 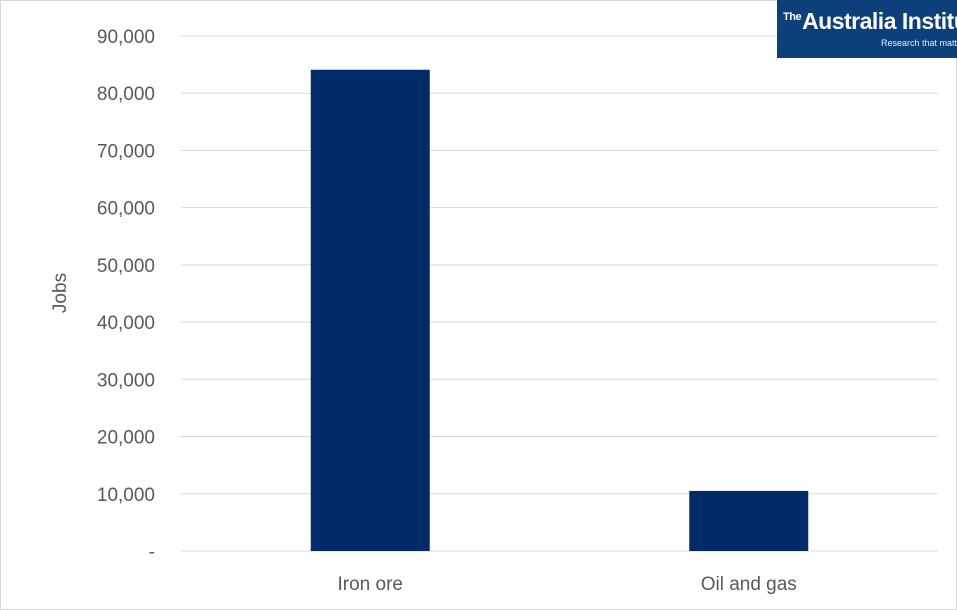 What do you see at coordinates (126, 495) in the screenshot?
I see `y-tick-label: 10,000` at bounding box center [126, 495].